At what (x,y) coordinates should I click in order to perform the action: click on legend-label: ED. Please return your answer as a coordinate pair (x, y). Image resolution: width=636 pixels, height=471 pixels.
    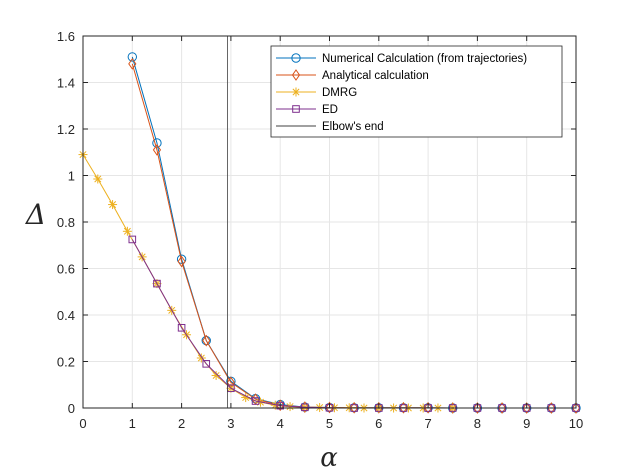
    Looking at the image, I should click on (330, 110).